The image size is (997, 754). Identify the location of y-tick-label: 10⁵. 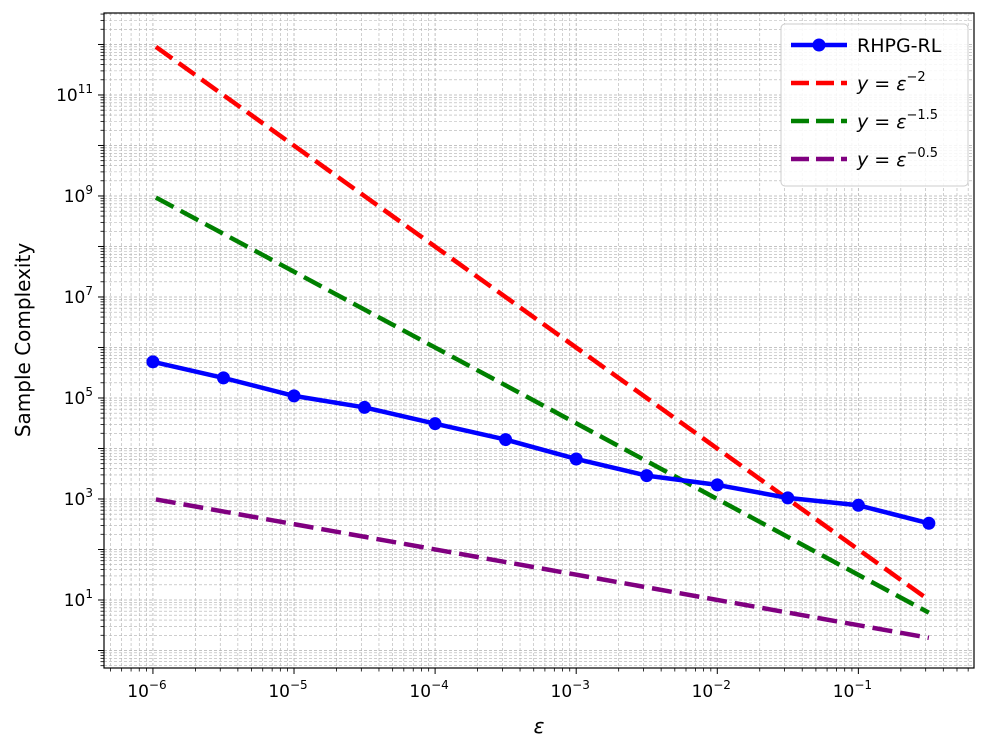
(78, 397).